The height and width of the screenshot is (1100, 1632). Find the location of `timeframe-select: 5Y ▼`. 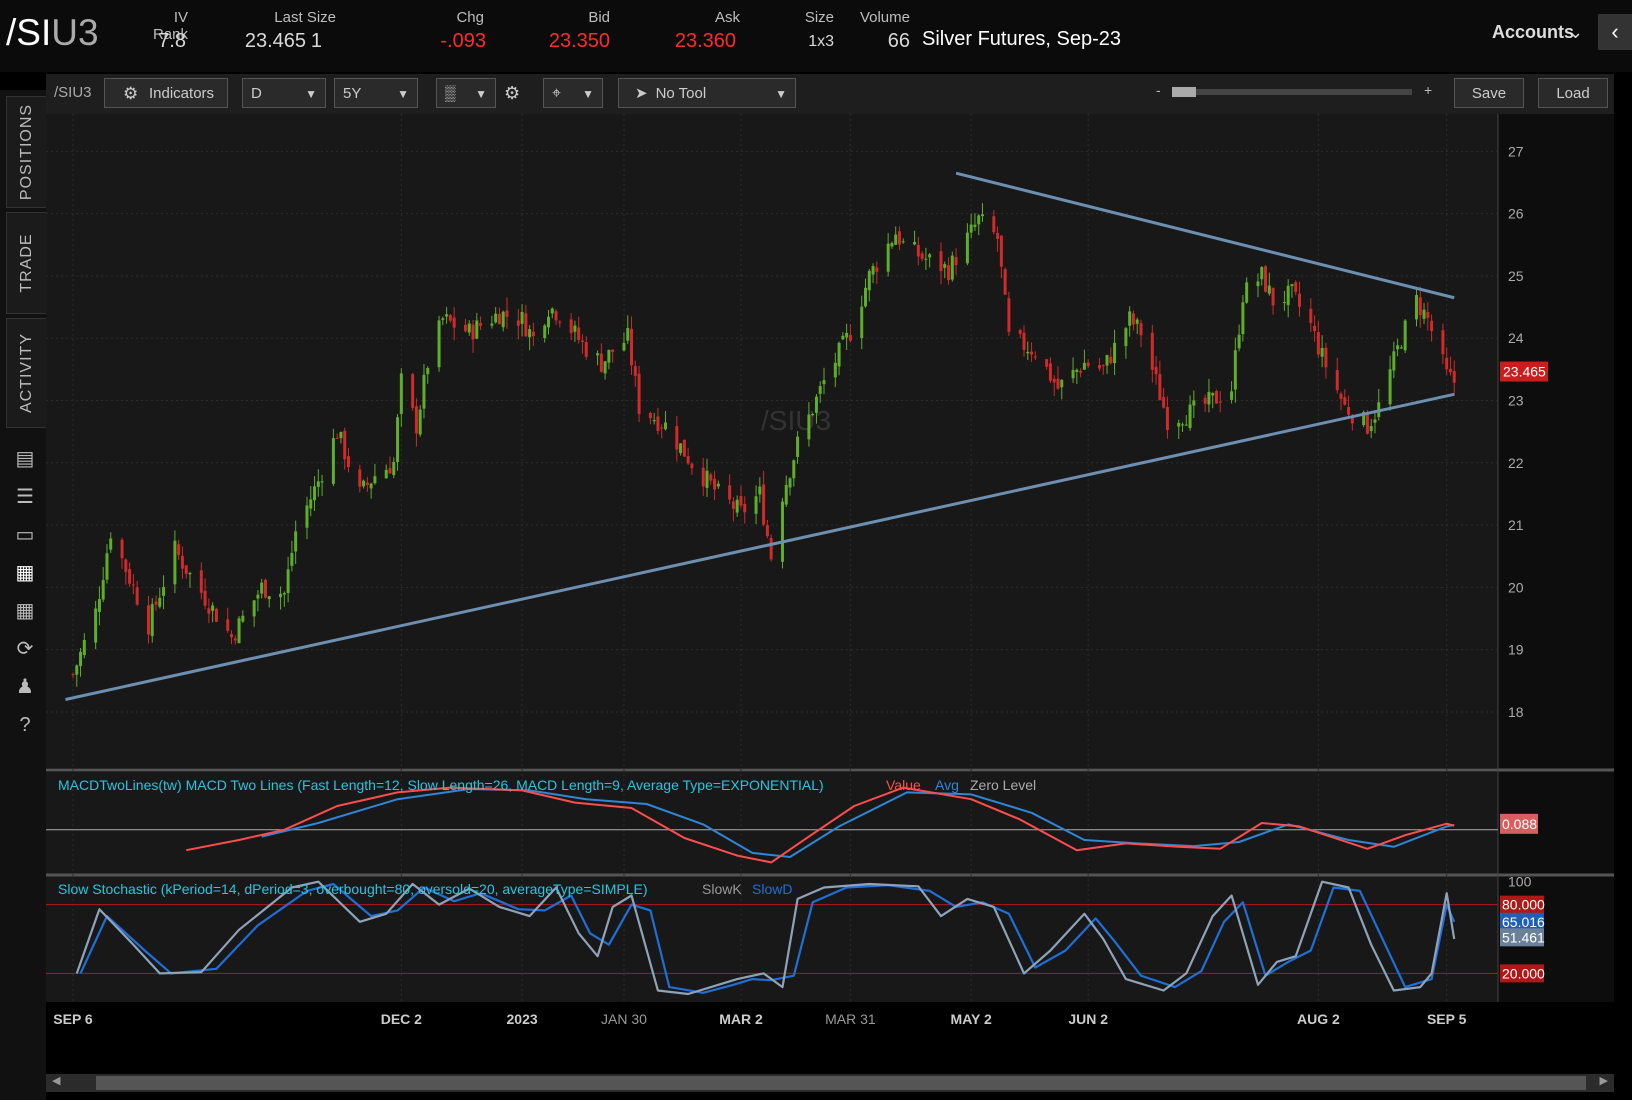

timeframe-select: 5Y ▼ is located at coordinates (376, 93).